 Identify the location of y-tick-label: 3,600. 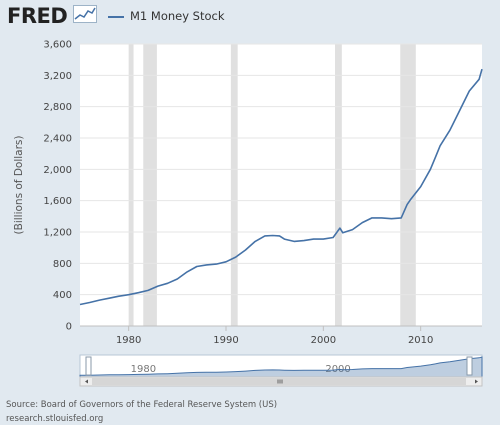
(57, 45).